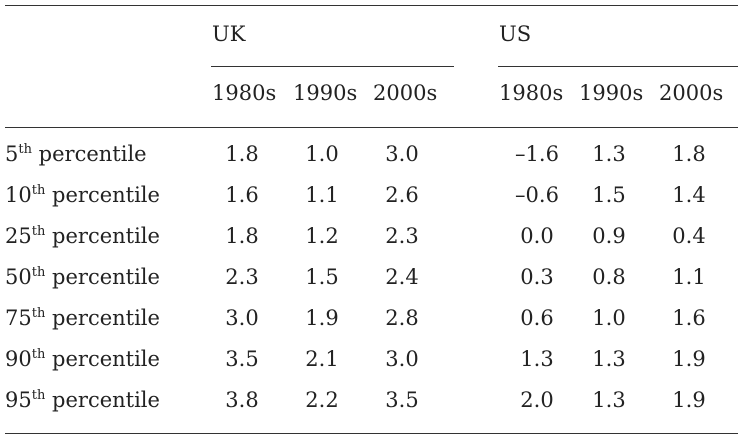  I want to click on uk-value-cell: 2.8, so click(402, 318).